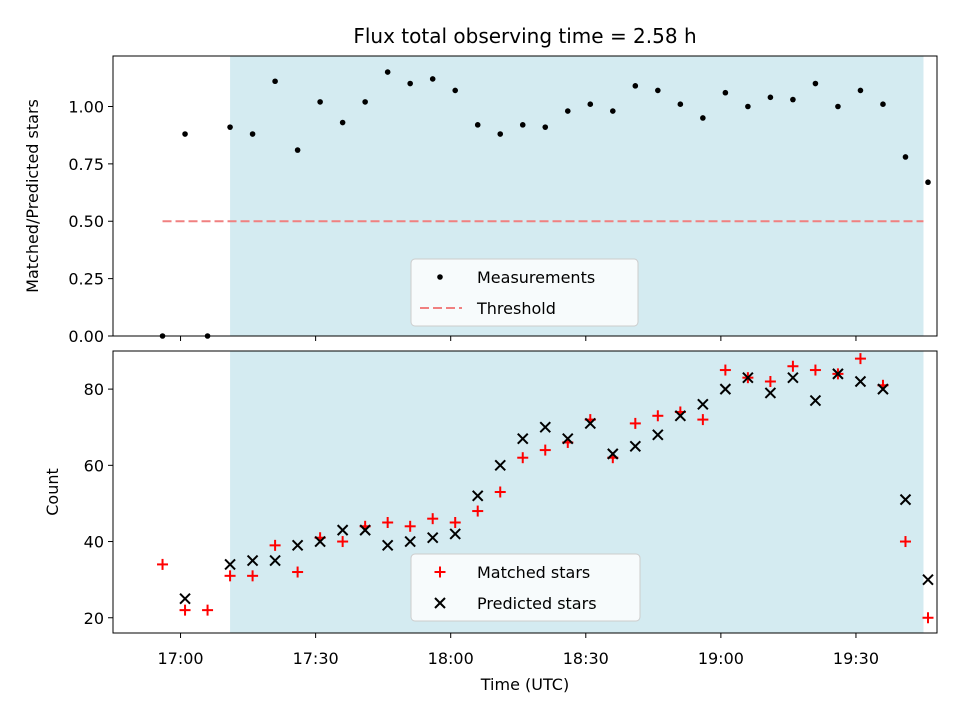 The height and width of the screenshot is (720, 960). Describe the element at coordinates (536, 277) in the screenshot. I see `legend-label: Measurements` at that location.